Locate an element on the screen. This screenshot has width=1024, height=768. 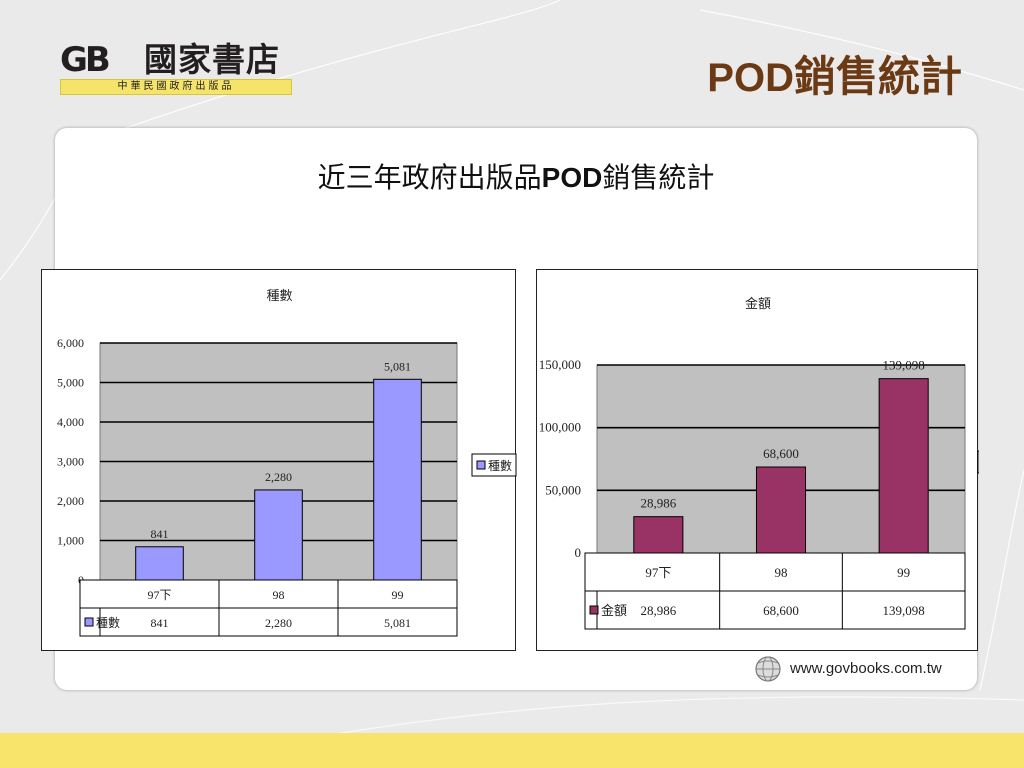
table-value: 841 is located at coordinates (160, 623).